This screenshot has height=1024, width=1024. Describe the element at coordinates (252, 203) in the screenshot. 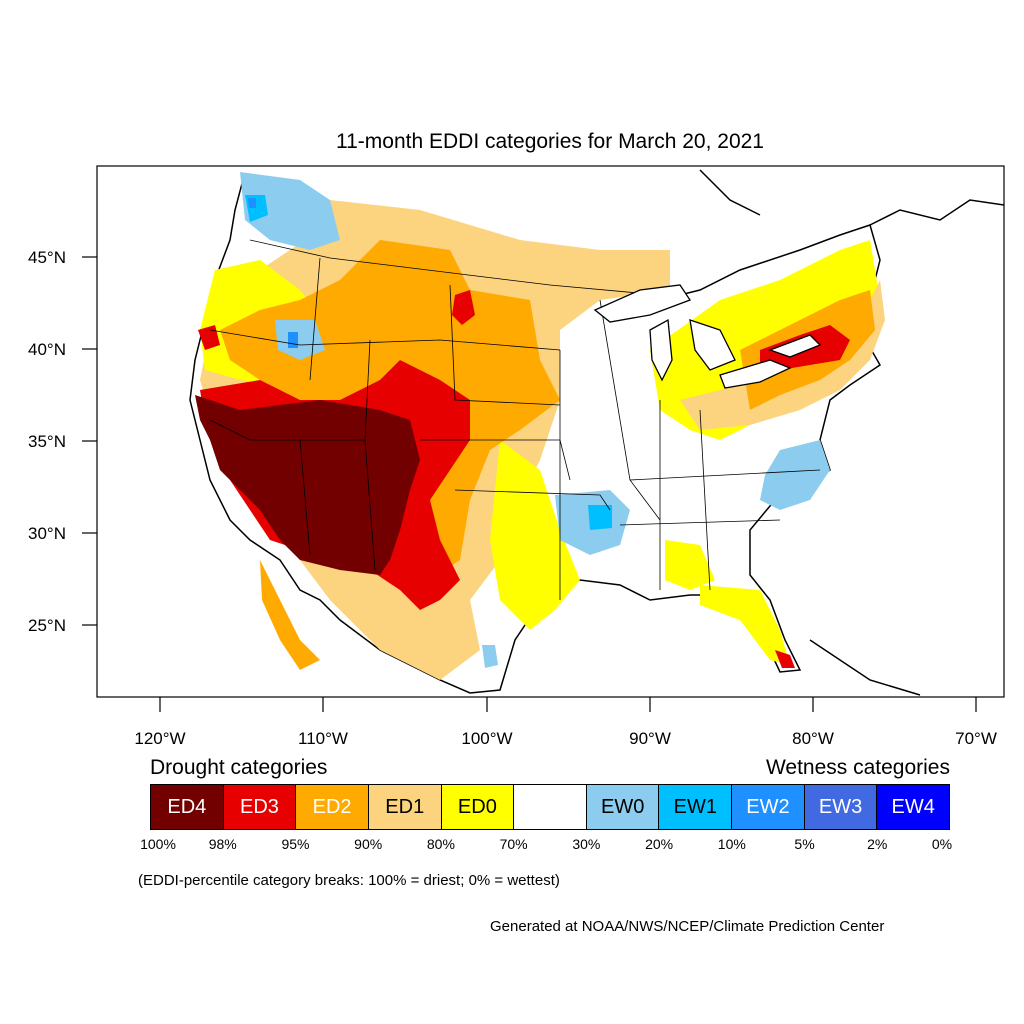

I see `region-ew2-washington` at that location.